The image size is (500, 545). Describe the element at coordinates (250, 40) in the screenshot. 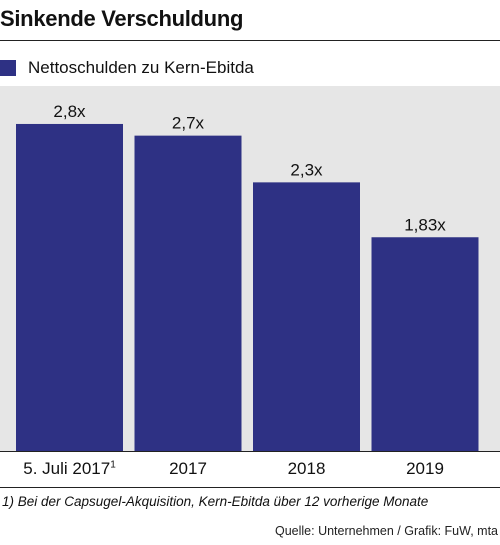

I see `title-divider` at that location.